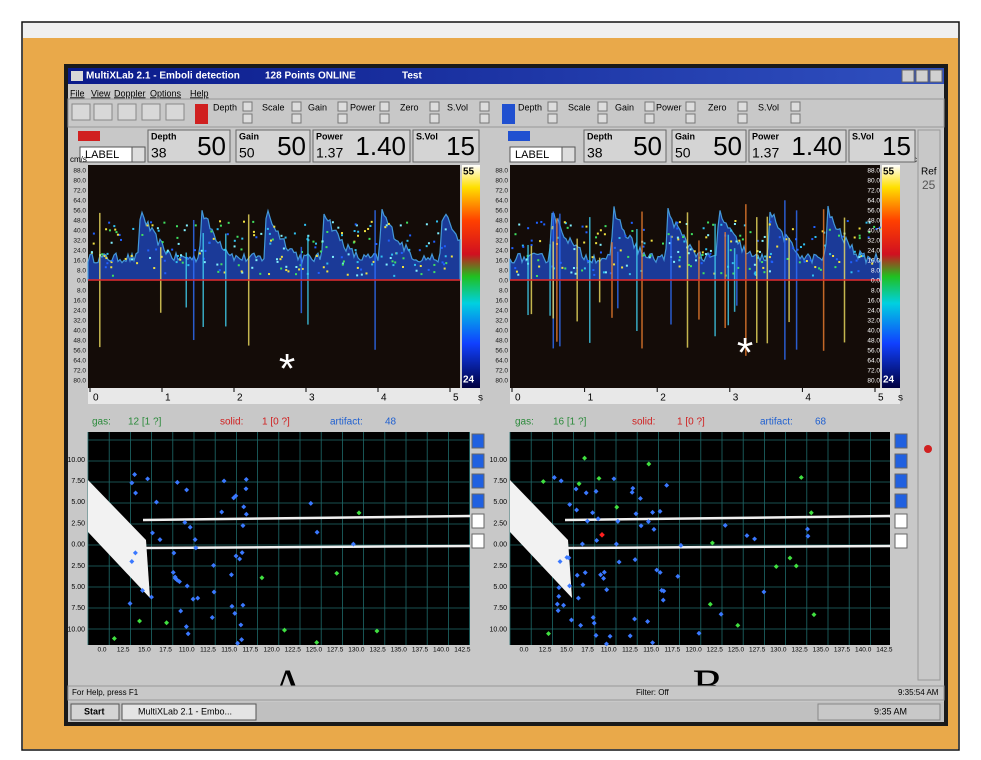 This screenshot has height=760, width=981. What do you see at coordinates (821, 650) in the screenshot?
I see `scatter-x-tick: 135.0` at bounding box center [821, 650].